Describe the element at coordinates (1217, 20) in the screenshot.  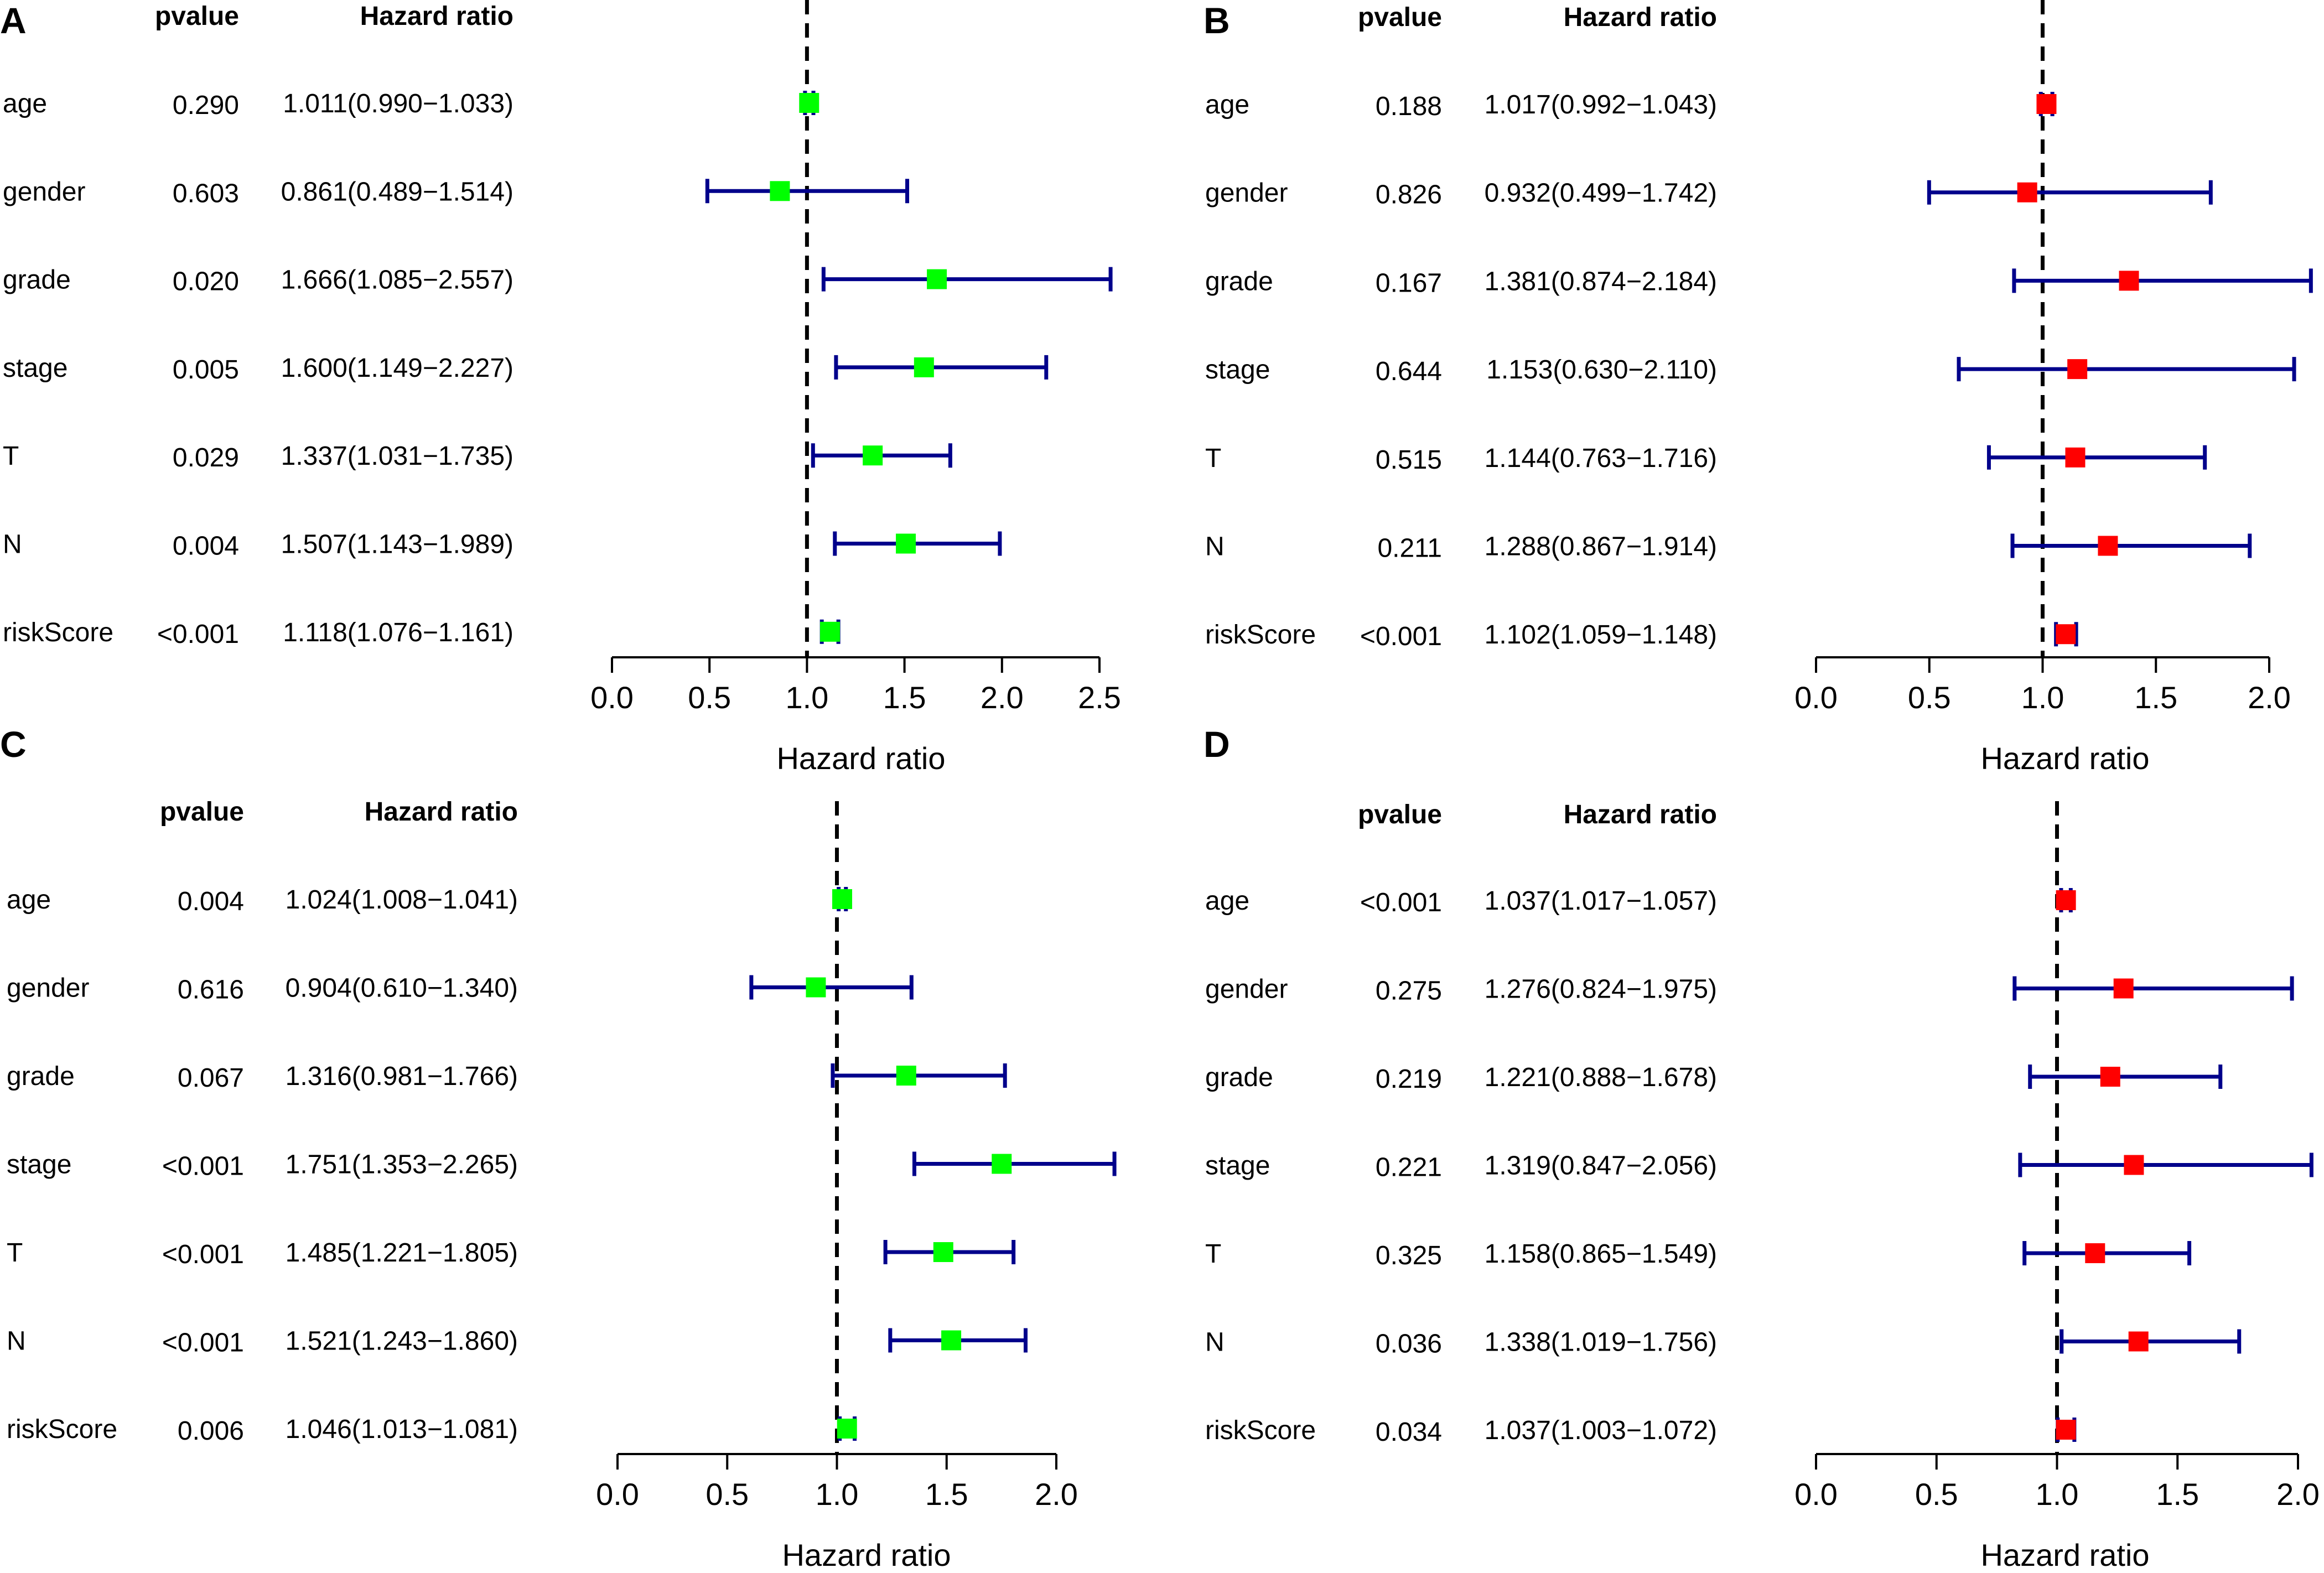
I see `panel-b-label: B` at that location.